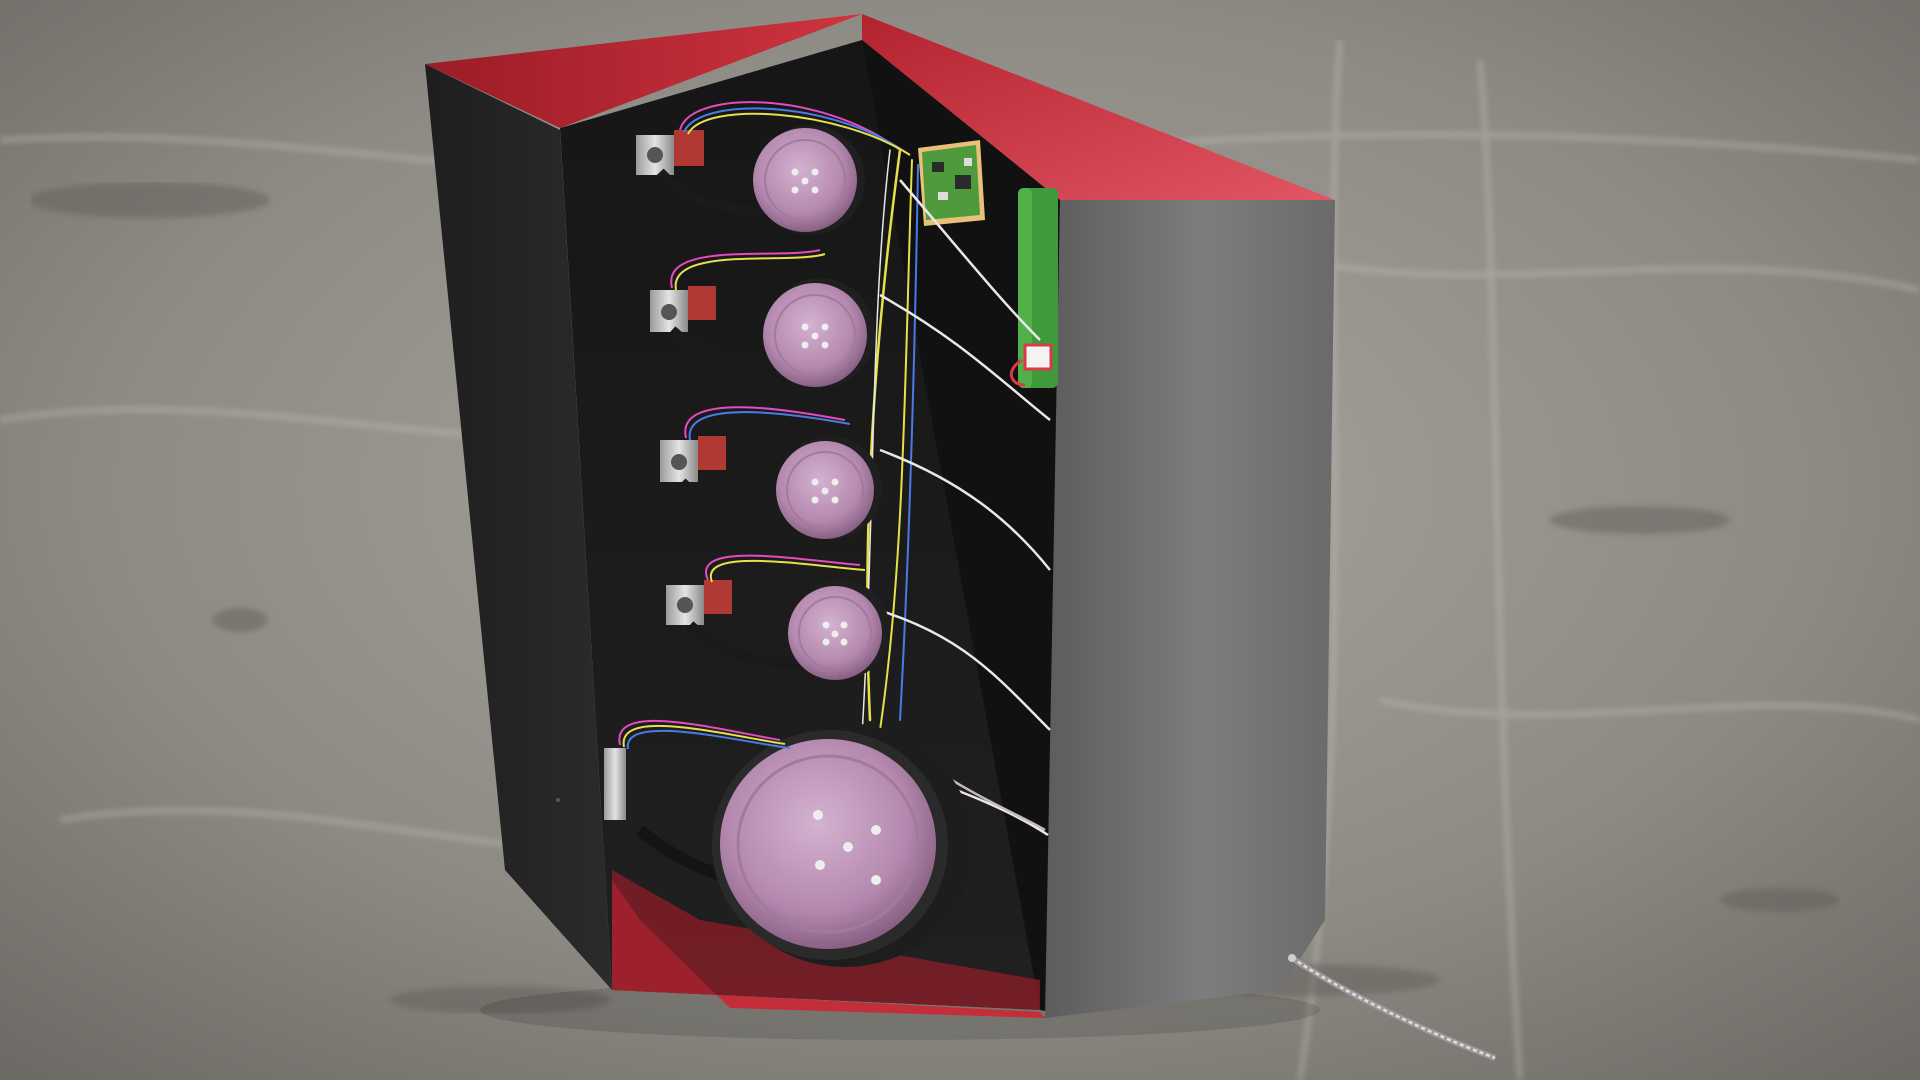 The height and width of the screenshot is (1080, 1920). Describe the element at coordinates (1392, 1007) in the screenshot. I see `tether-cable` at that location.